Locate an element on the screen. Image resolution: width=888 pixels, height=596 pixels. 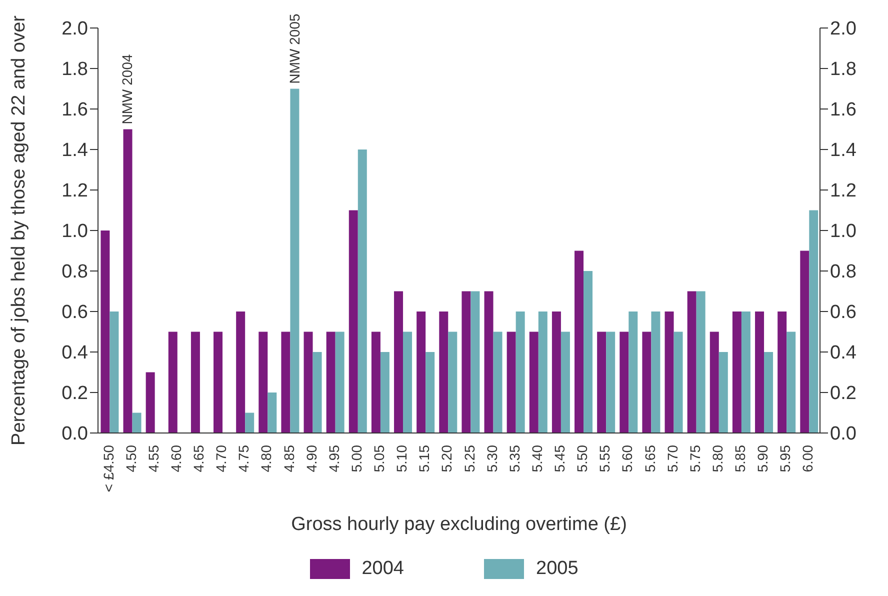
x-tick-label: 5.25 is located at coordinates (469, 458).